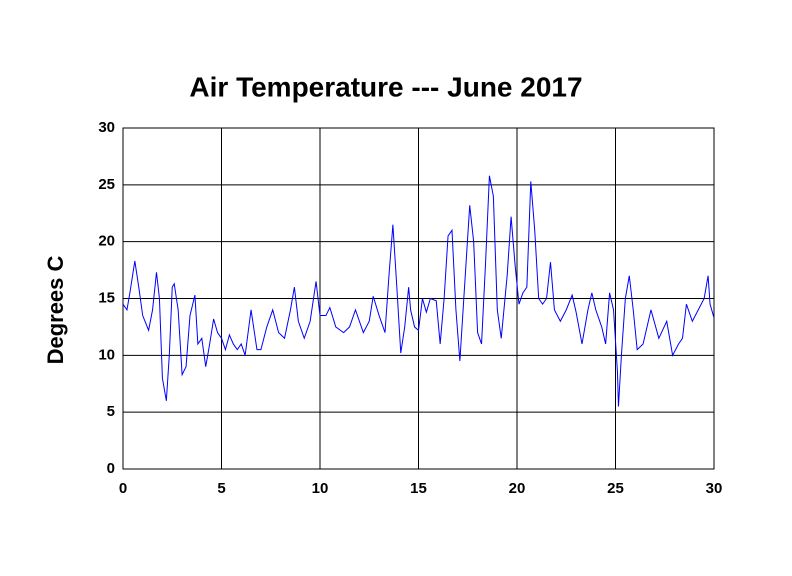  Describe the element at coordinates (123, 488) in the screenshot. I see `x-tick-label: 0` at that location.